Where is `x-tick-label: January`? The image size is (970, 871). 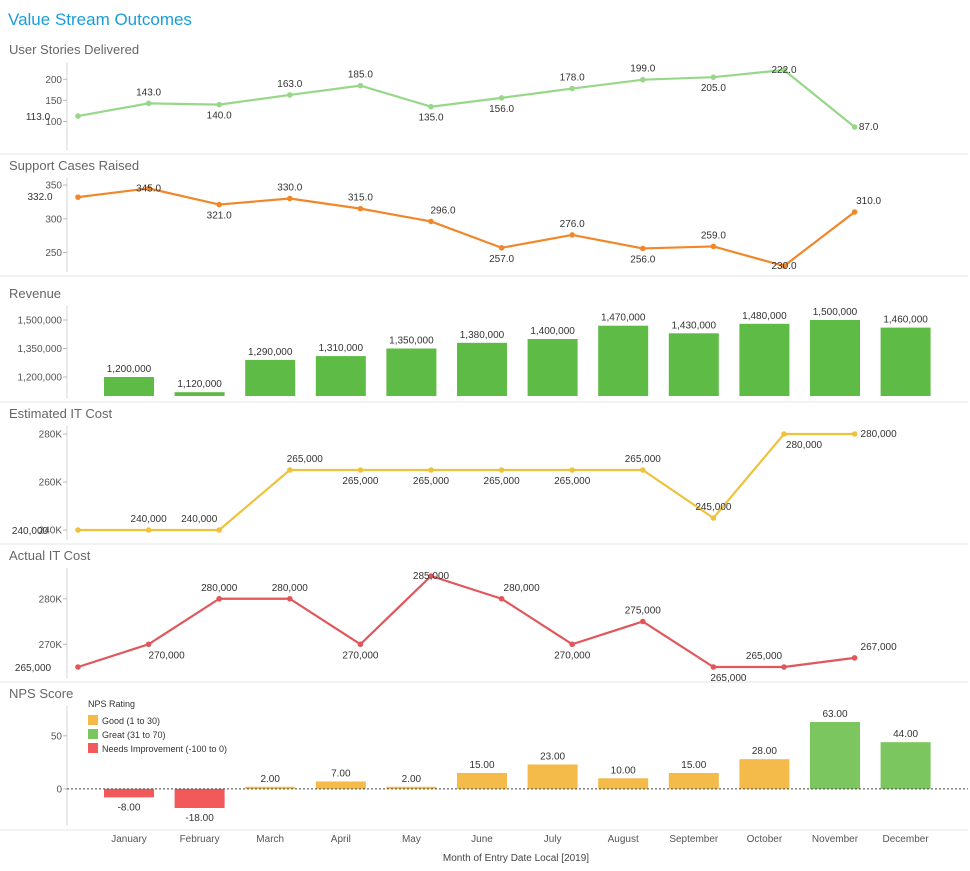 x-tick-label: January is located at coordinates (129, 839).